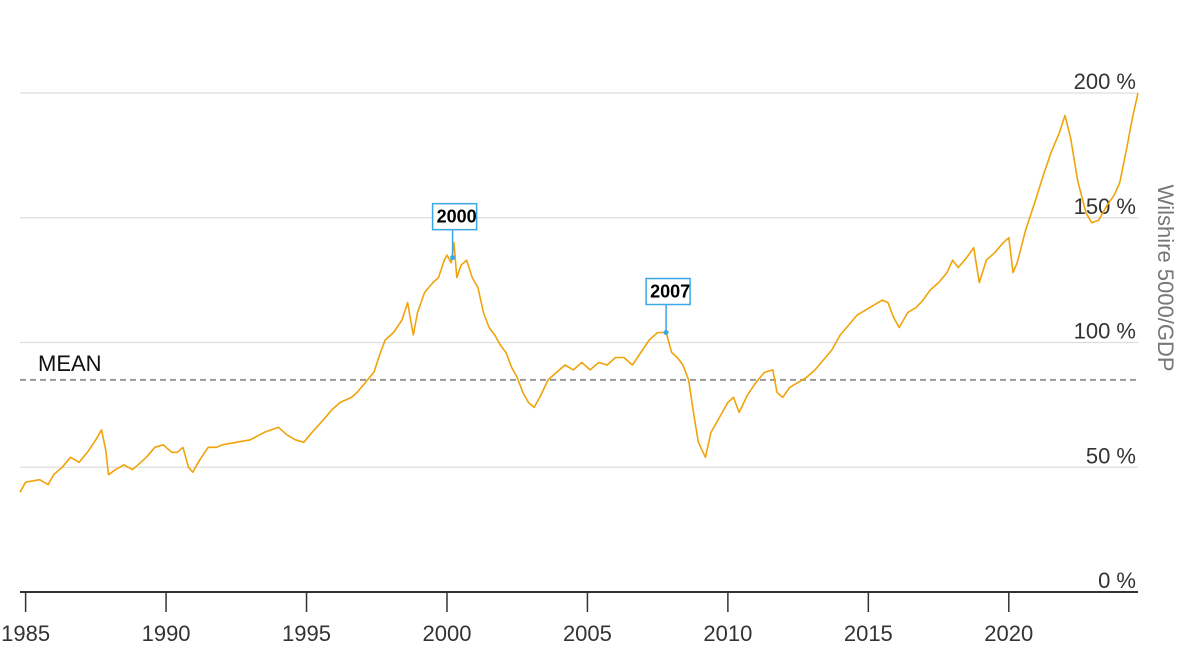  I want to click on flag-2007: 2007, so click(668, 306).